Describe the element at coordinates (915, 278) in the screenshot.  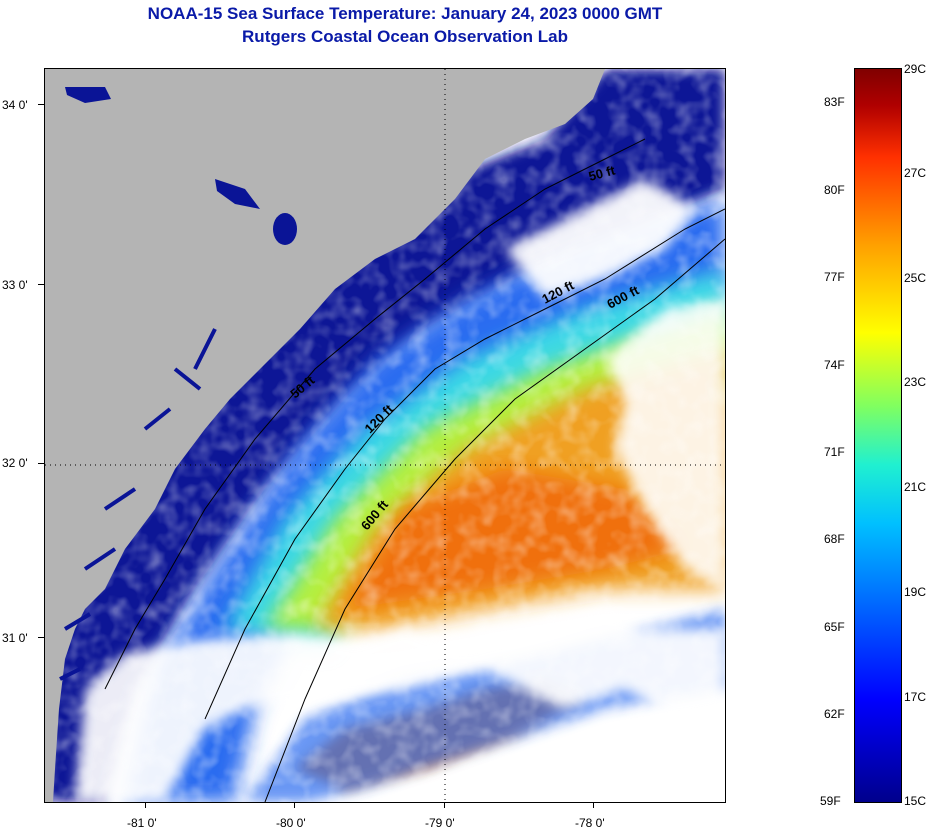
I see `colorbar-label-25c: 25C` at that location.